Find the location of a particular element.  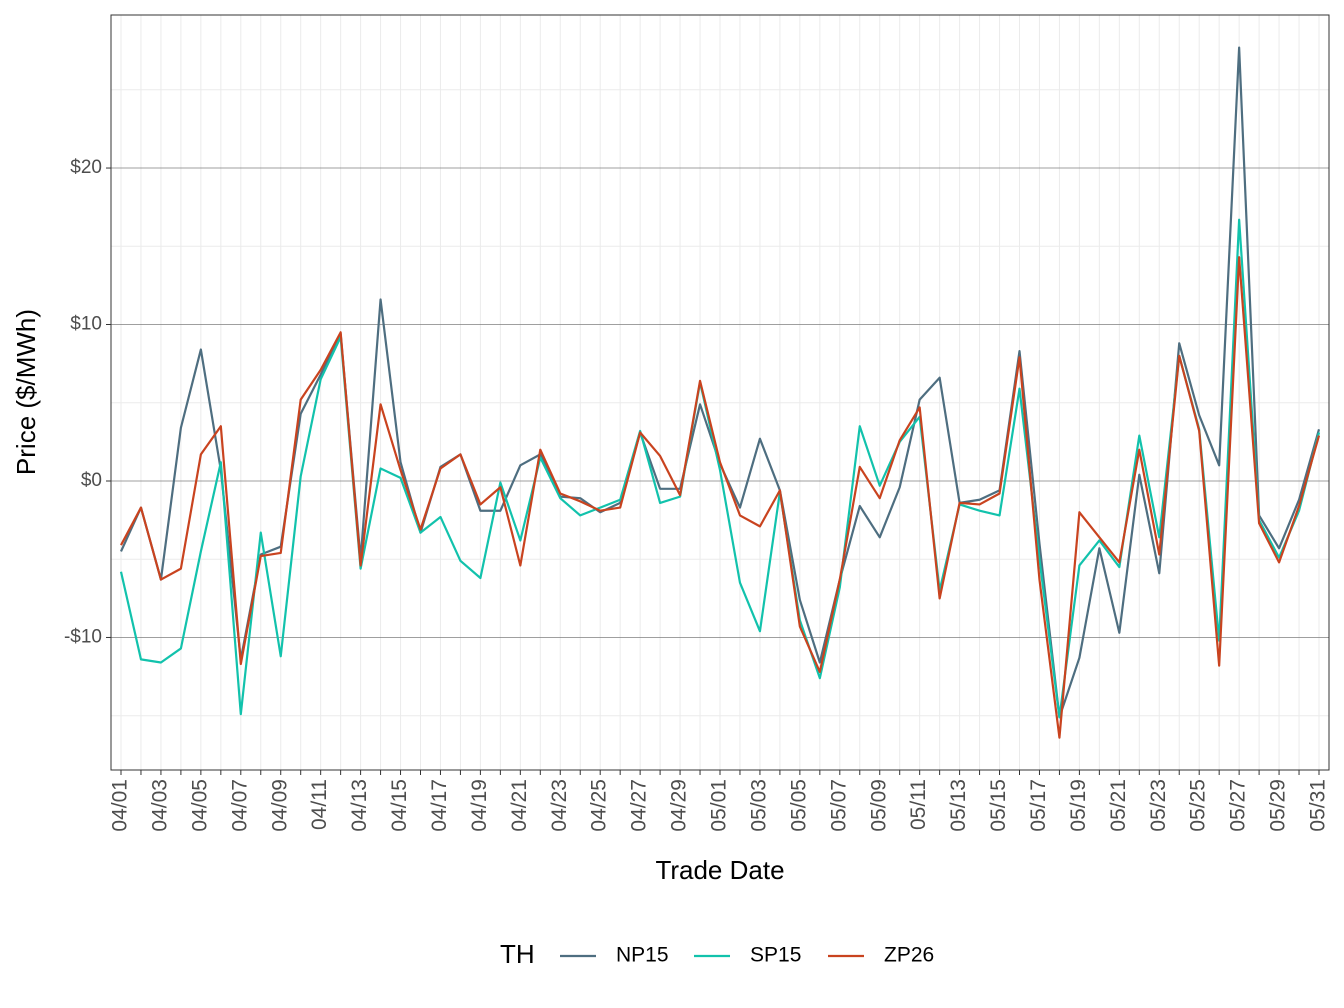

x-axis-title: Trade Date is located at coordinates (719, 870).